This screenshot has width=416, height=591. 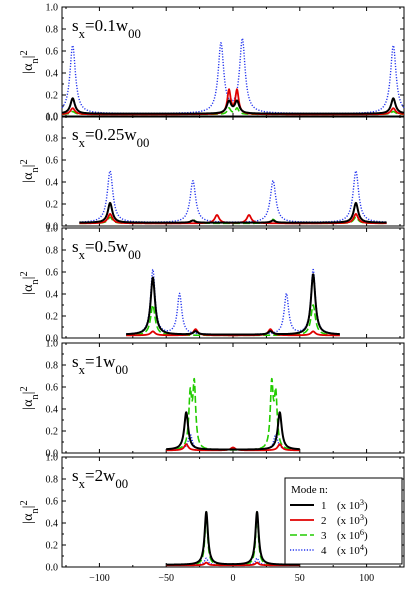 I want to click on x-tick-label: 50, so click(x=300, y=578).